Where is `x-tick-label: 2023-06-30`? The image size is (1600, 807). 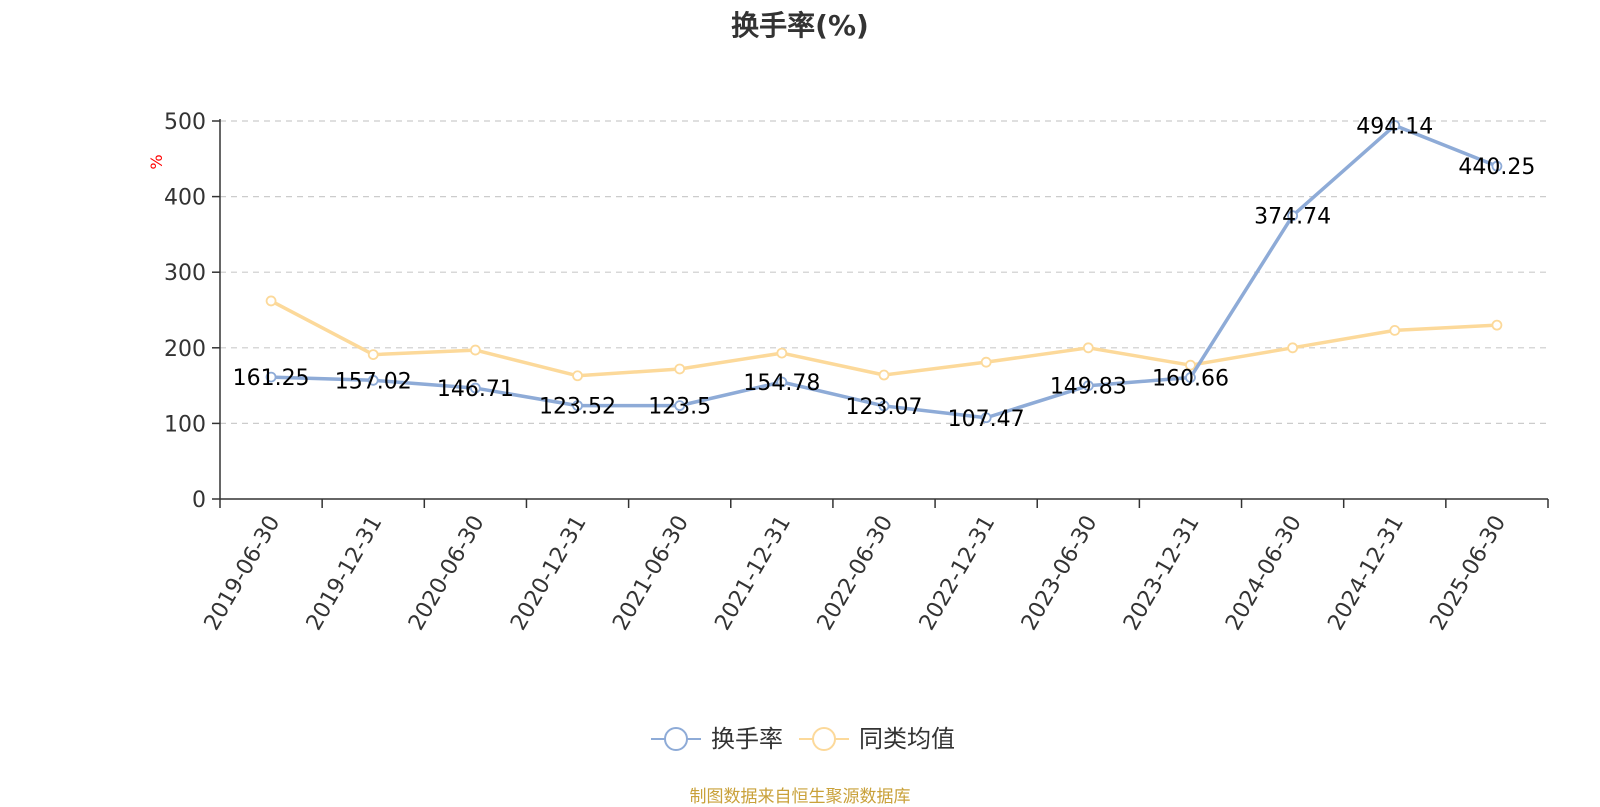 x-tick-label: 2023-06-30 is located at coordinates (1060, 573).